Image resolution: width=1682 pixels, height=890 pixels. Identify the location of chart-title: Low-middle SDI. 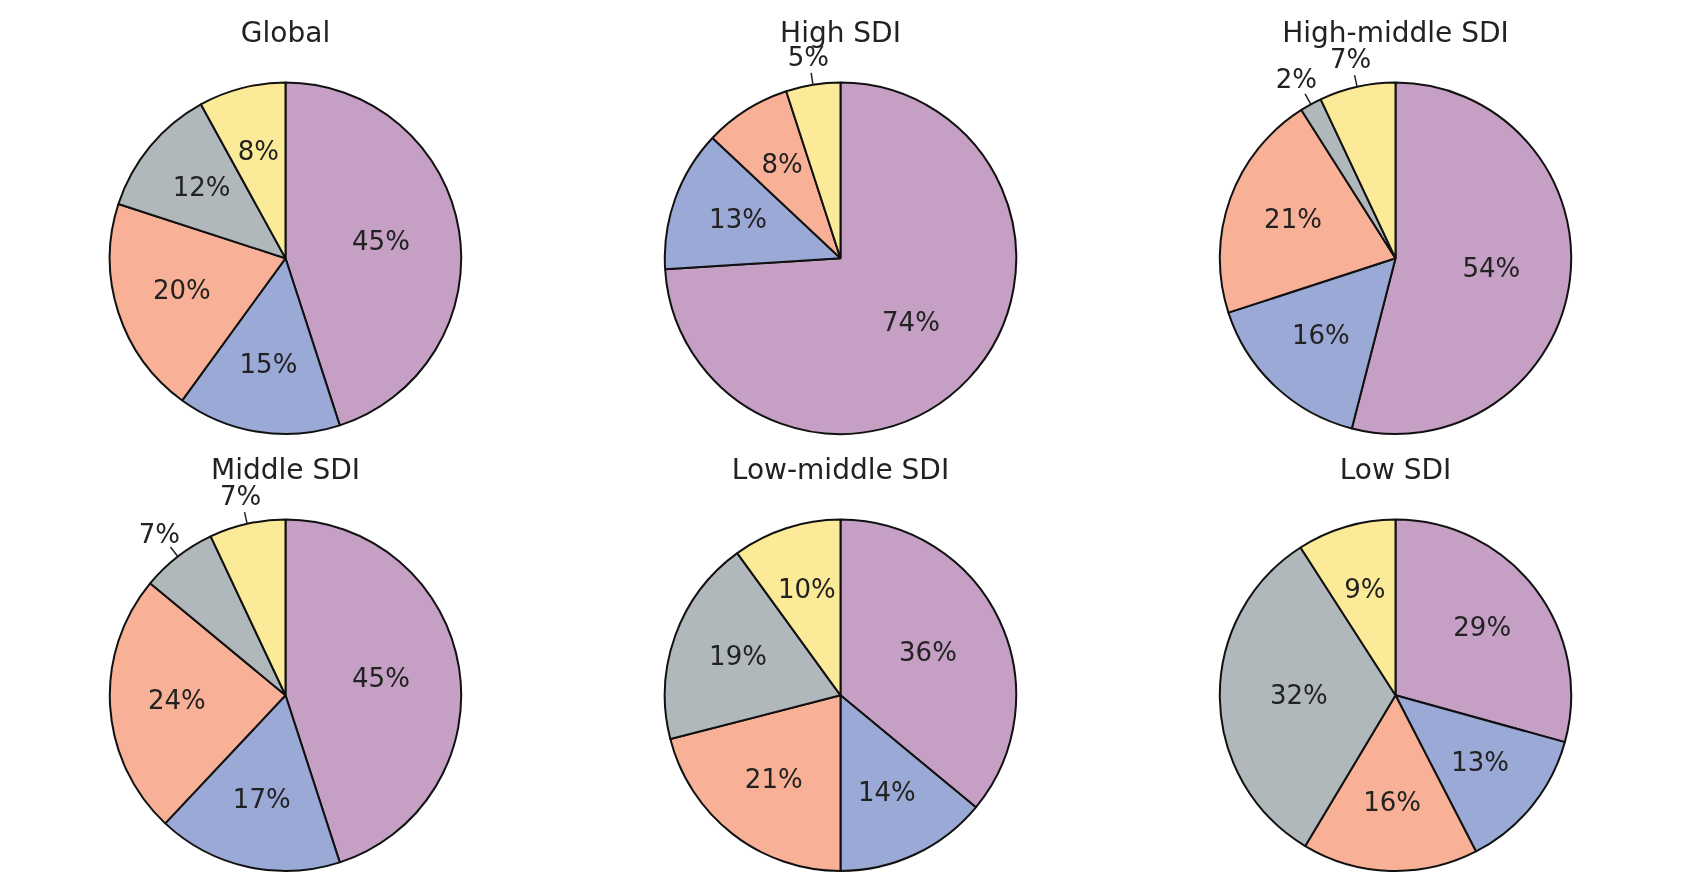
(840, 470).